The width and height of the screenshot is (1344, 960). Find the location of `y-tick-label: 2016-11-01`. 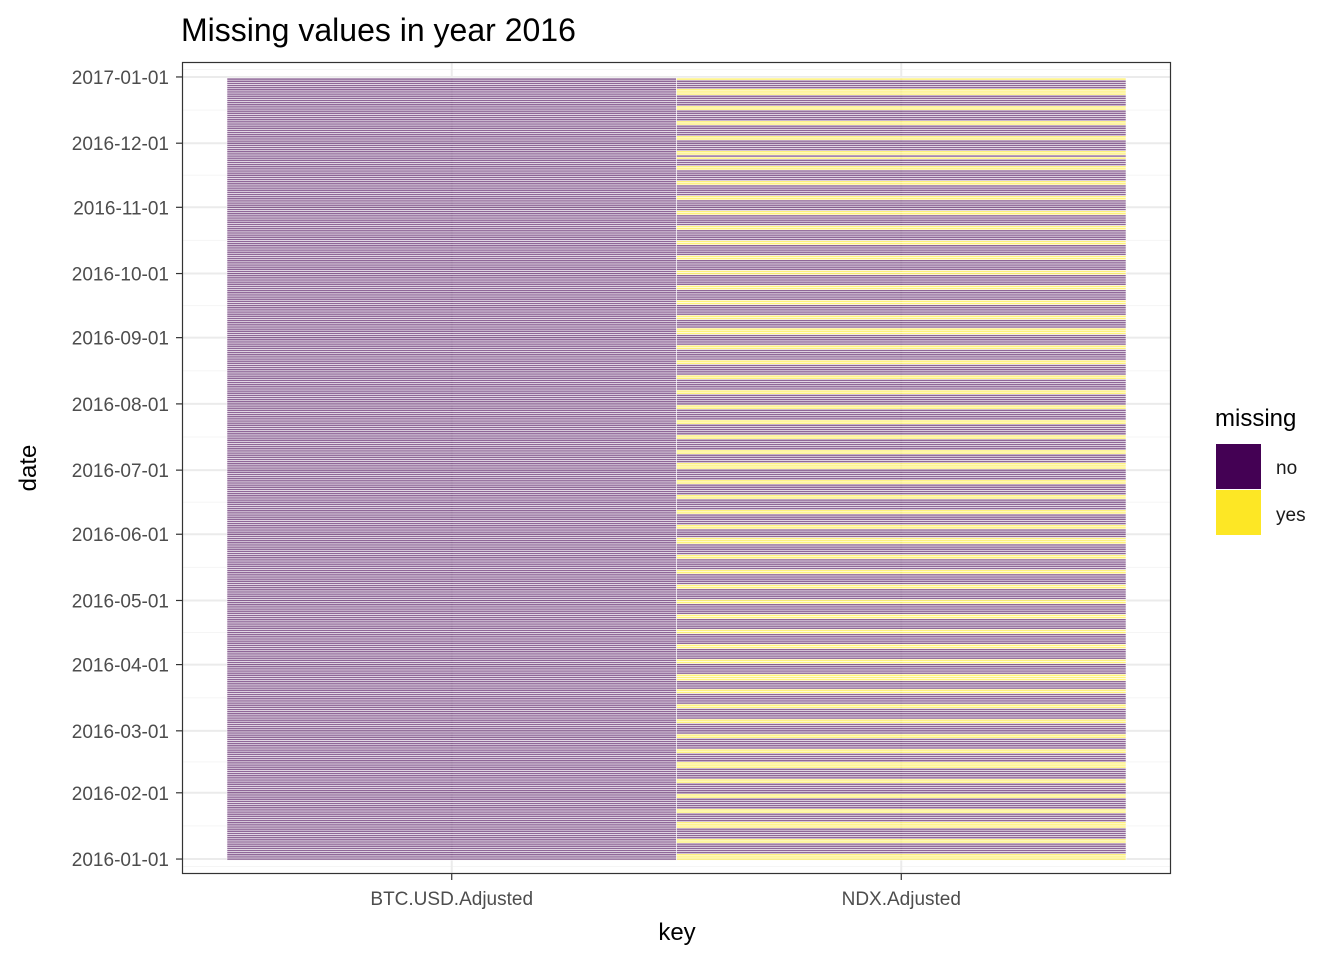

y-tick-label: 2016-11-01 is located at coordinates (121, 208).